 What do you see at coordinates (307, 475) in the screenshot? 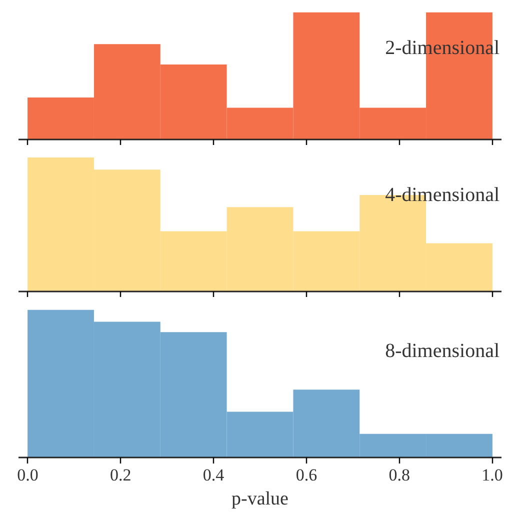
I see `x-tick-label: 0.6` at bounding box center [307, 475].